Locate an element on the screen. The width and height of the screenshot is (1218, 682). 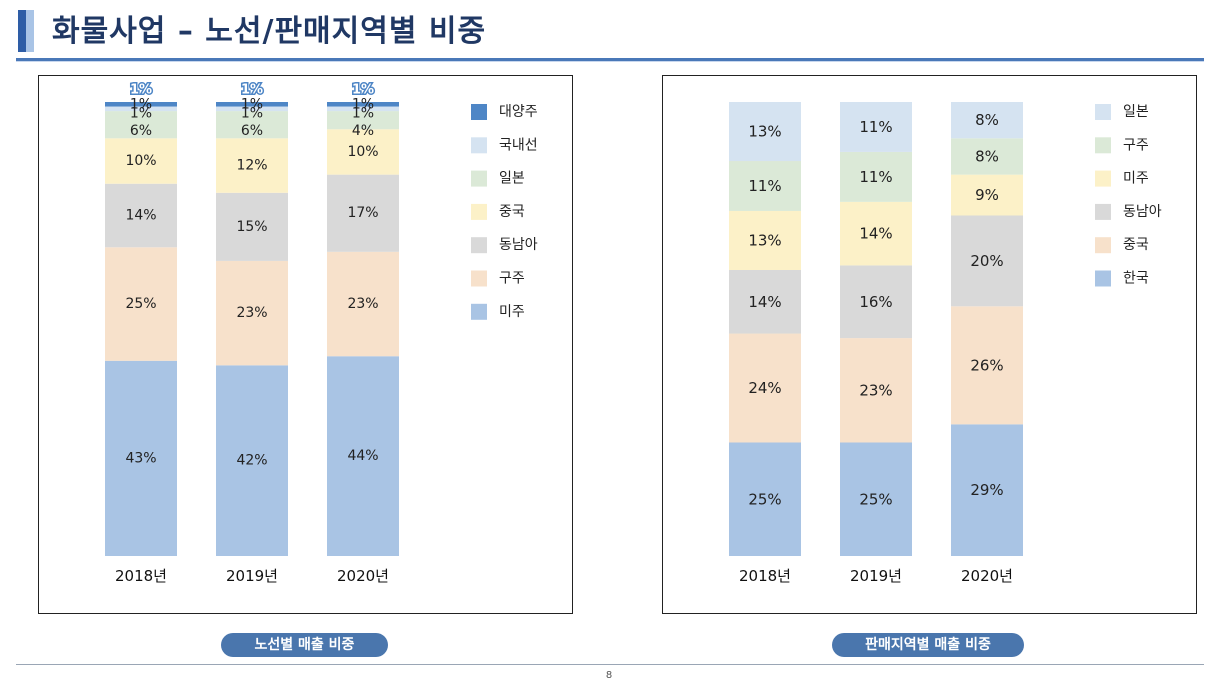
sales-region-data-label-1-5: 11% is located at coordinates (875, 127).